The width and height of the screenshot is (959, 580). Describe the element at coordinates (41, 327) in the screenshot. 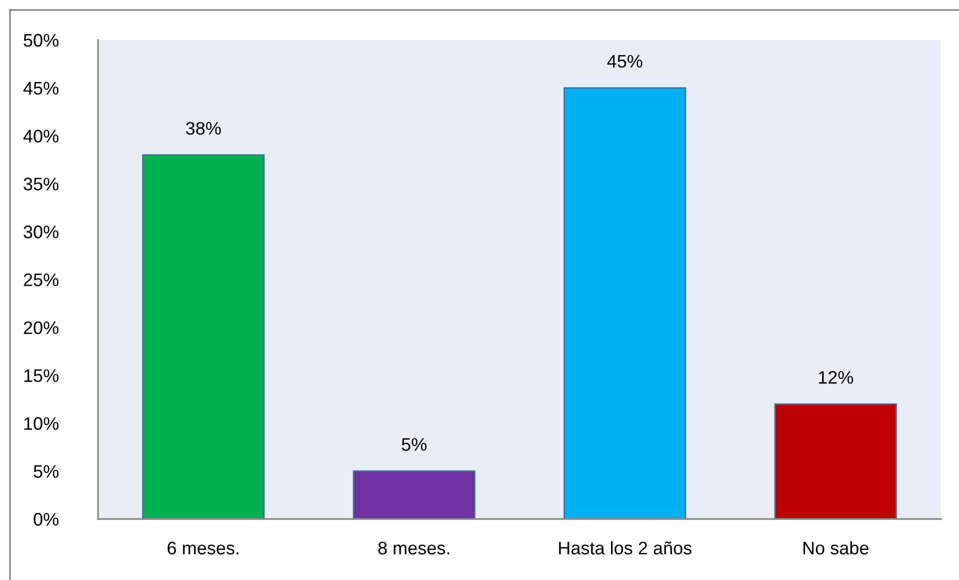

I see `y-tick-label: 20%` at that location.